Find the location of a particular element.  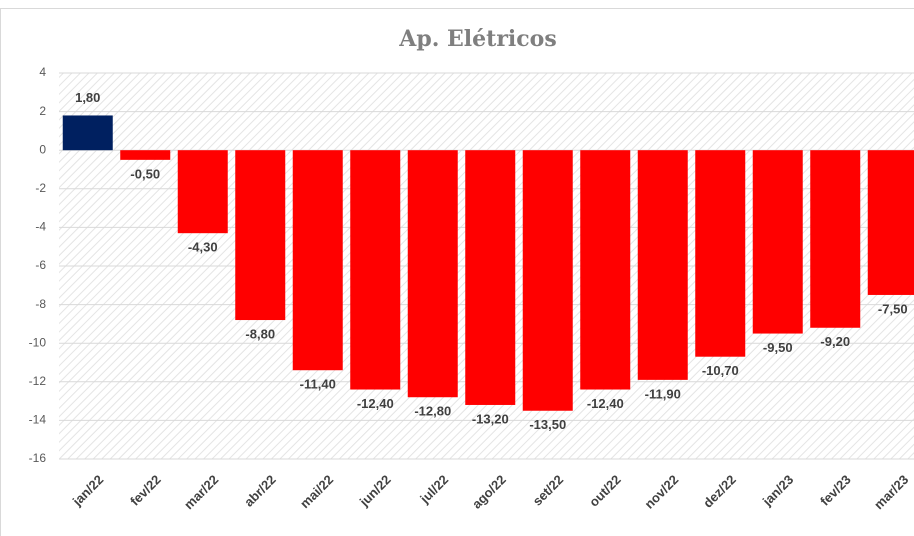

y-tick-label: -6 is located at coordinates (40, 265).